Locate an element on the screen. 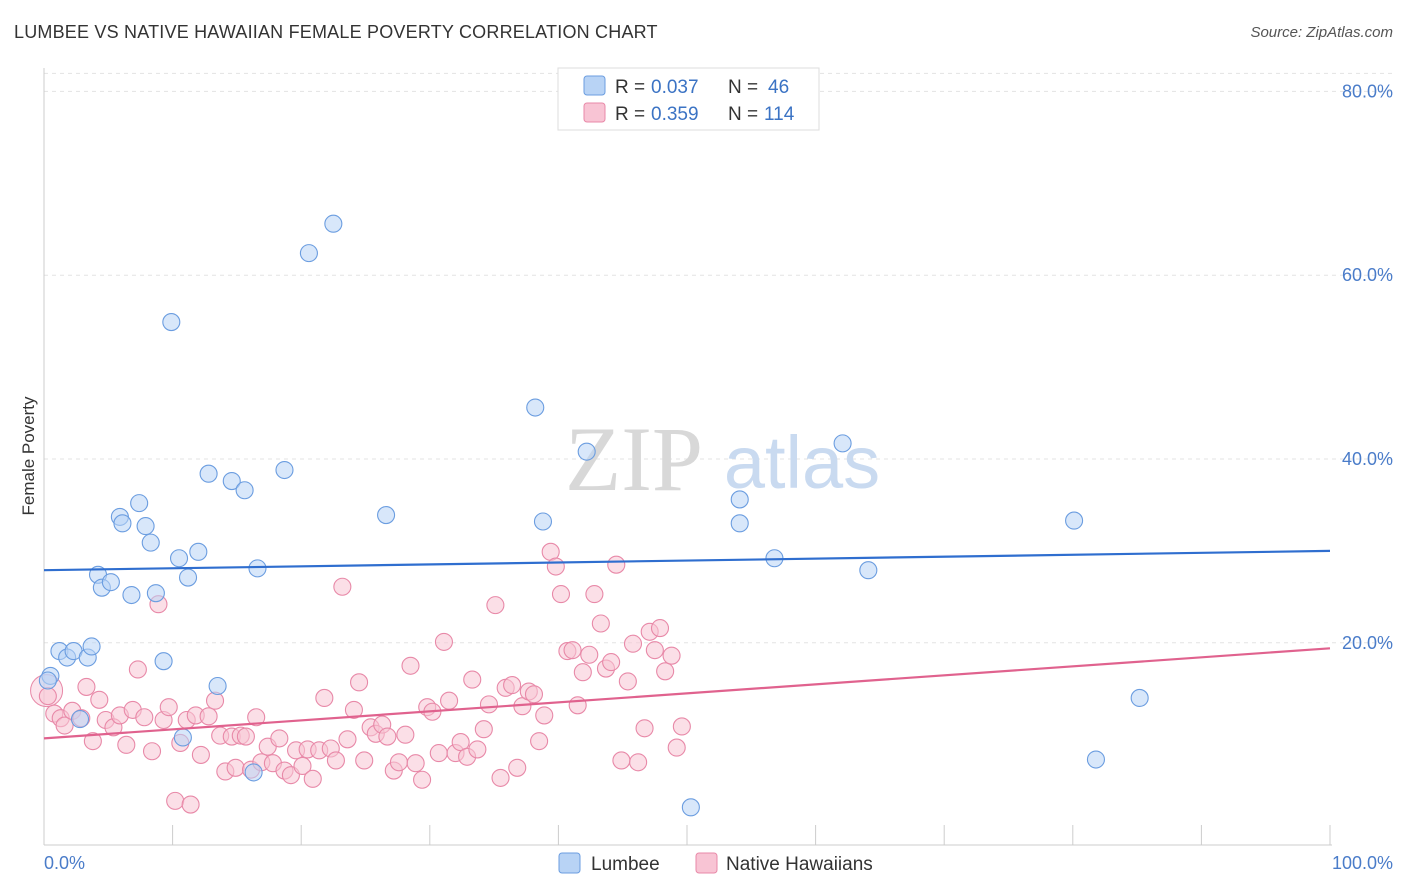 The height and width of the screenshot is (892, 1406). lumbee-r-label: R = is located at coordinates (630, 87).